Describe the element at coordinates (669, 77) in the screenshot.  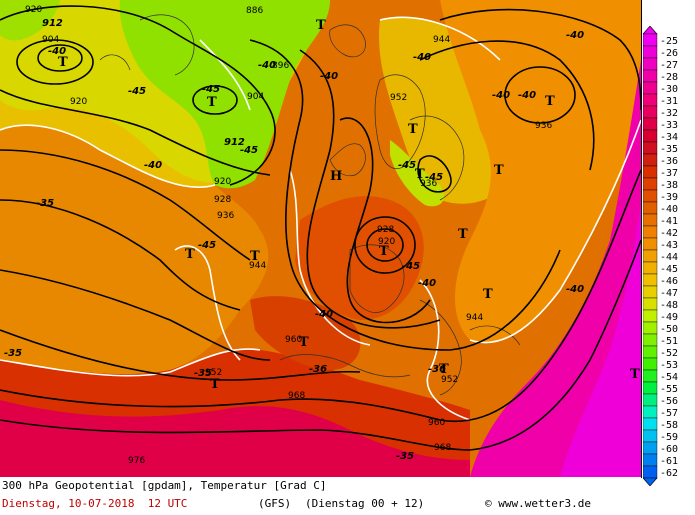
I see `legend-label: -28` at that location.